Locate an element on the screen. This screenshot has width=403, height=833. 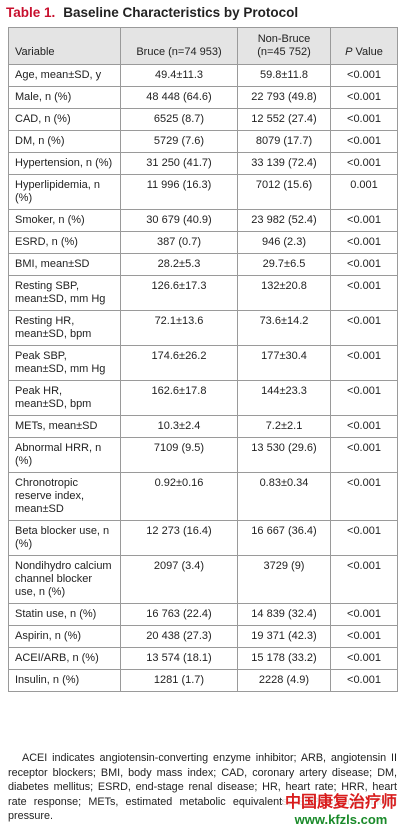
table-cell: 3729 (9) is located at coordinates (284, 579).